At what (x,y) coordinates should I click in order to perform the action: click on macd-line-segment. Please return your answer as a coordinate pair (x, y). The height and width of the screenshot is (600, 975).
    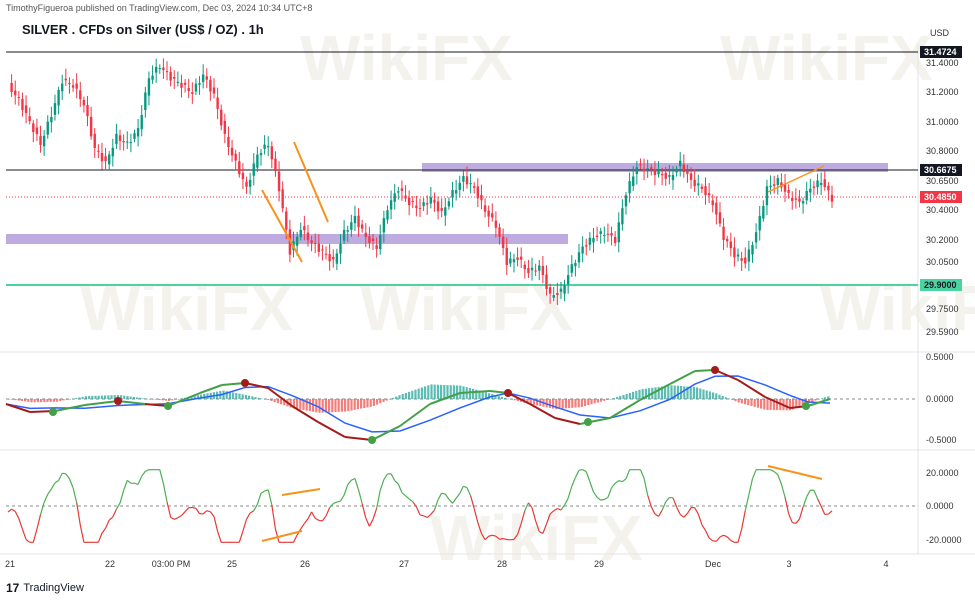
    Looking at the image, I should click on (519, 398).